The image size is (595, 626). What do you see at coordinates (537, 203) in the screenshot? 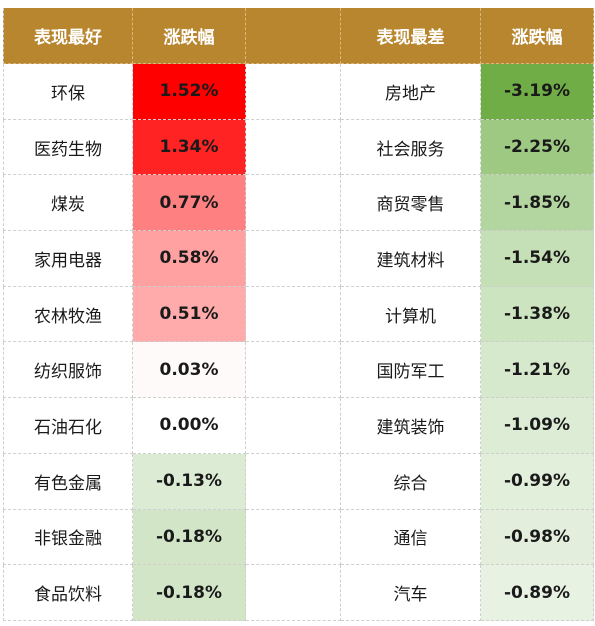
I see `worst-sector-change: -1.85%` at bounding box center [537, 203].